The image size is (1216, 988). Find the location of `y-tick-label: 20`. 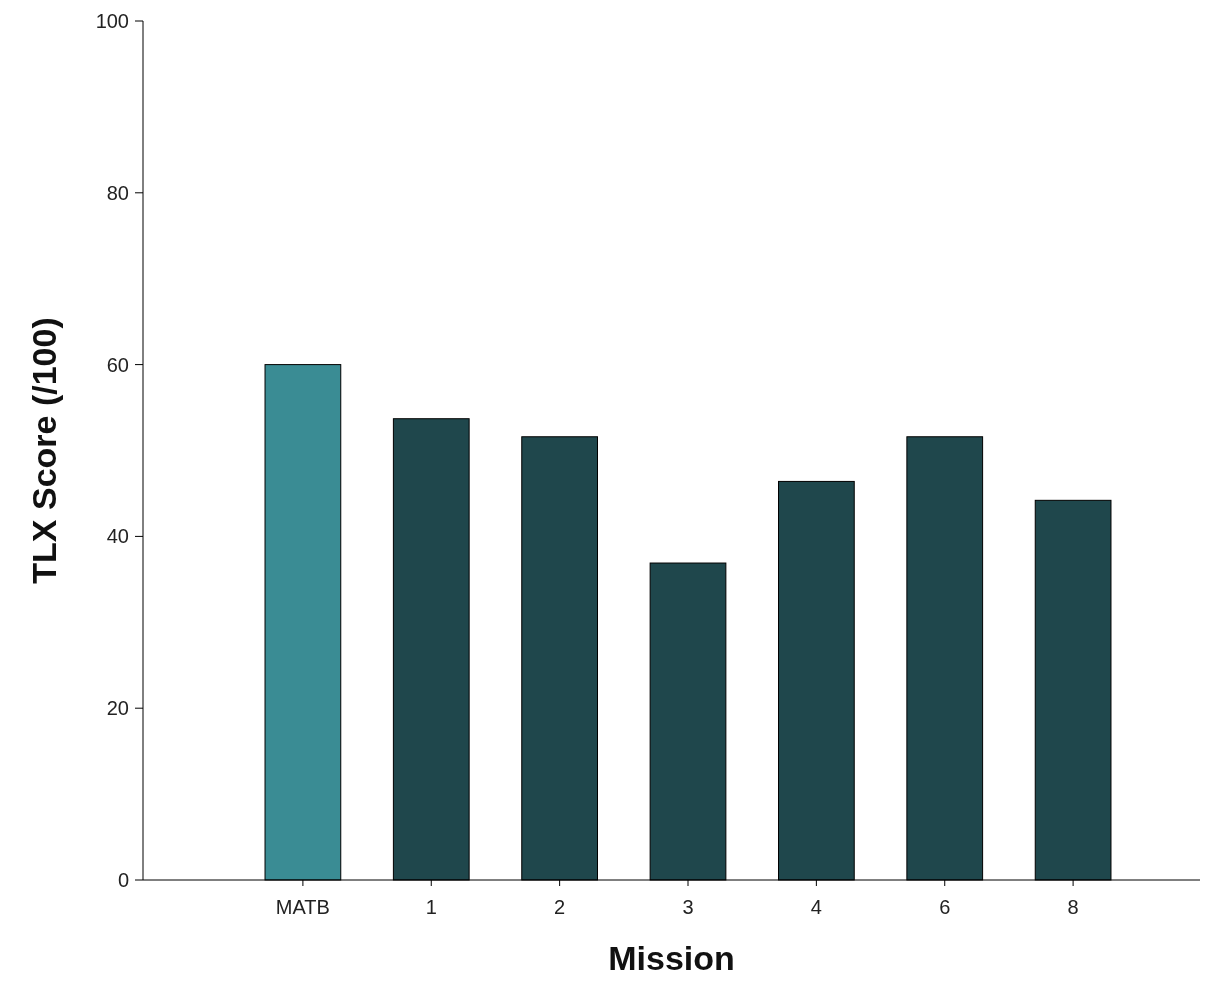

y-tick-label: 20 is located at coordinates (117, 708).